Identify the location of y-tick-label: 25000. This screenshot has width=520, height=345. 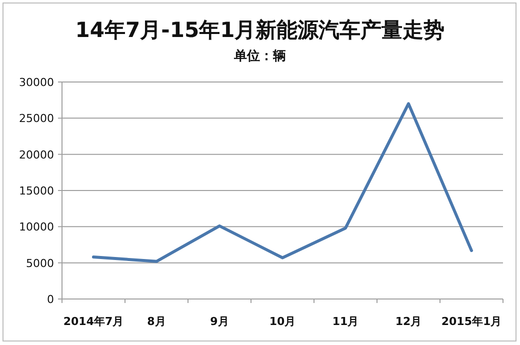
(36, 119).